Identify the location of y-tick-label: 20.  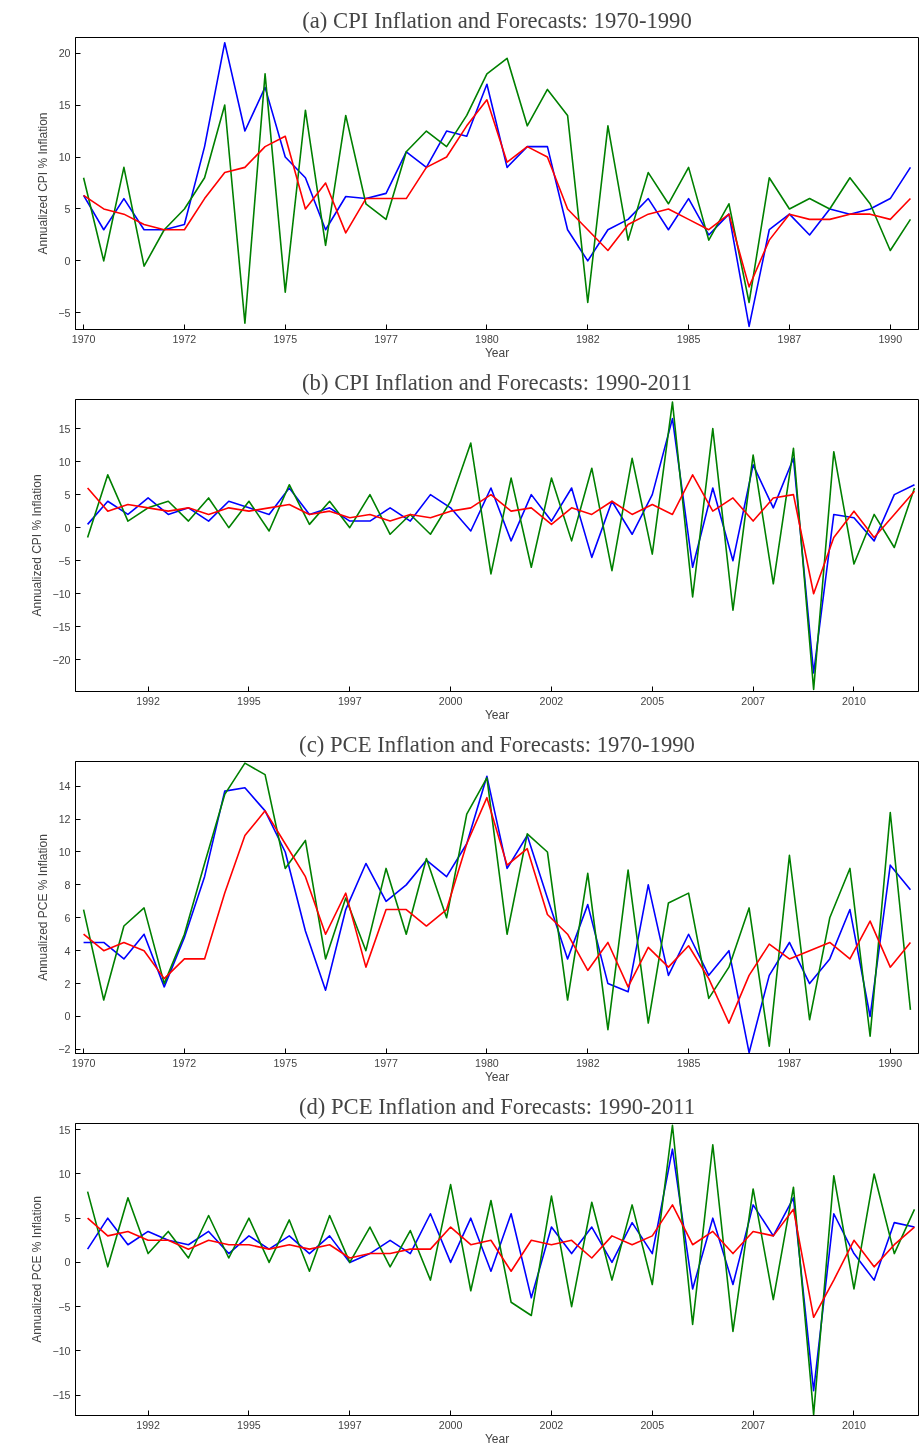
(64, 53).